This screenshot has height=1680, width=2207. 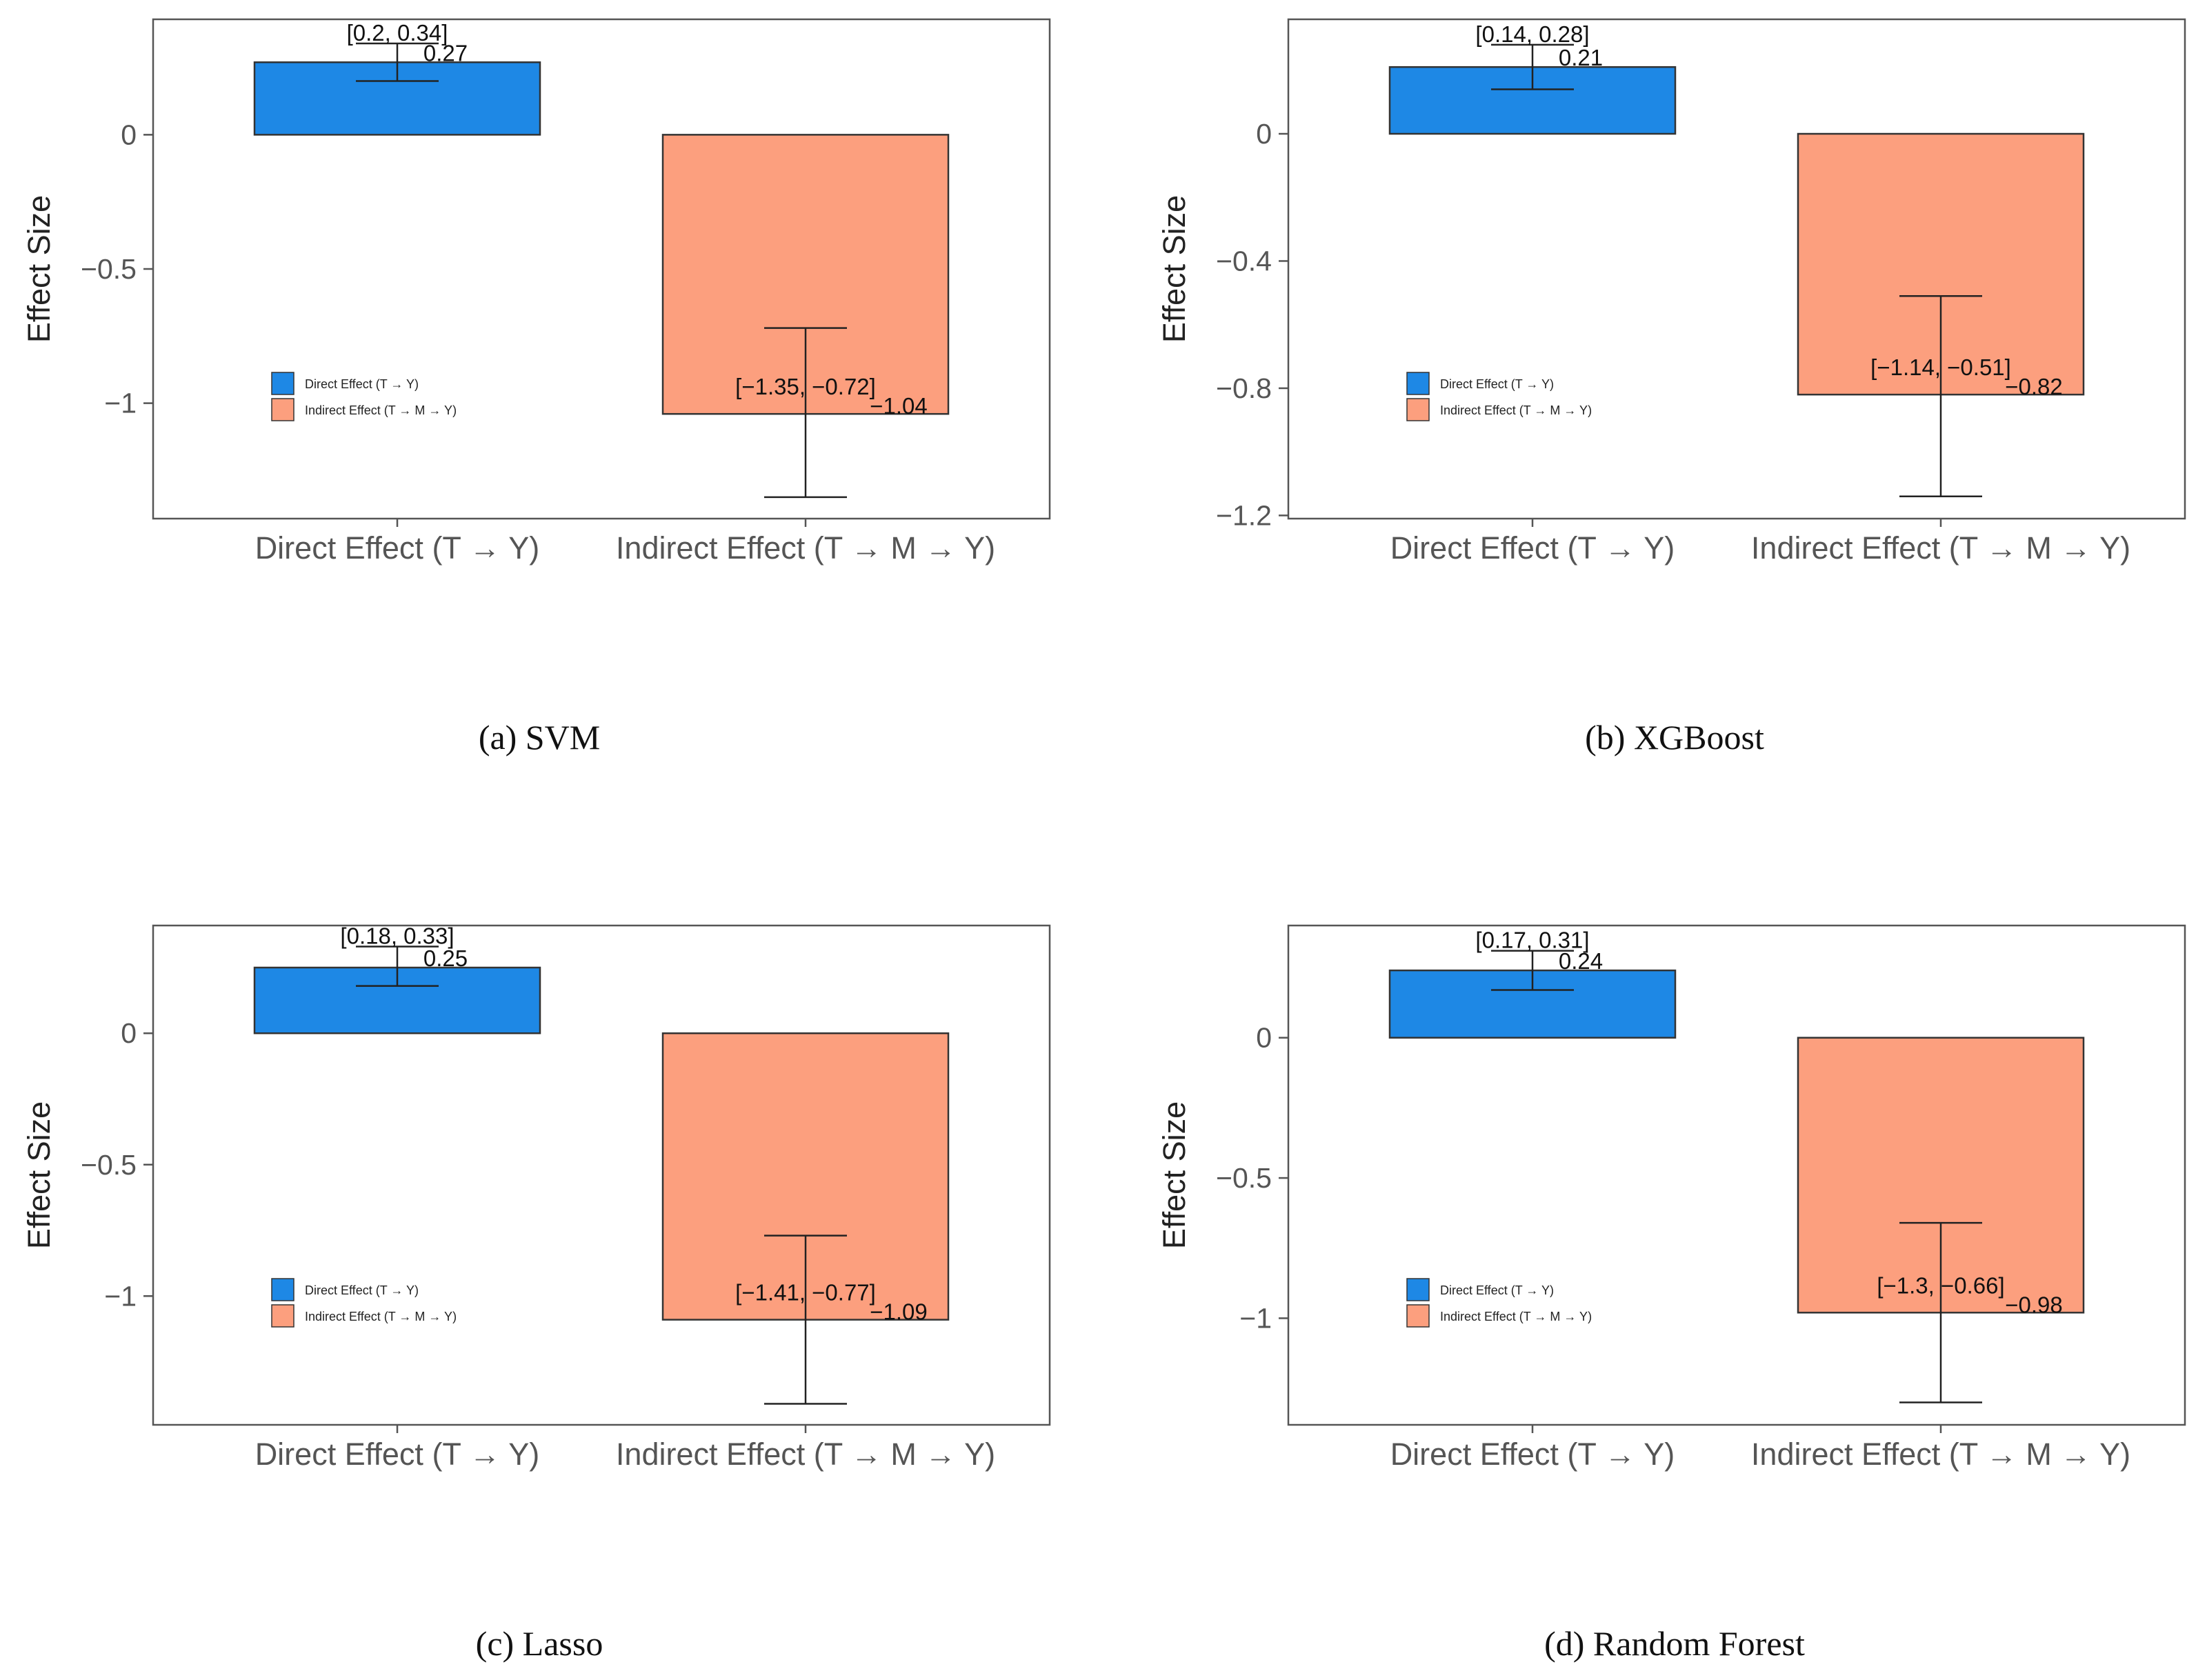 I want to click on y-tick-label: −0.4, so click(x=1244, y=261).